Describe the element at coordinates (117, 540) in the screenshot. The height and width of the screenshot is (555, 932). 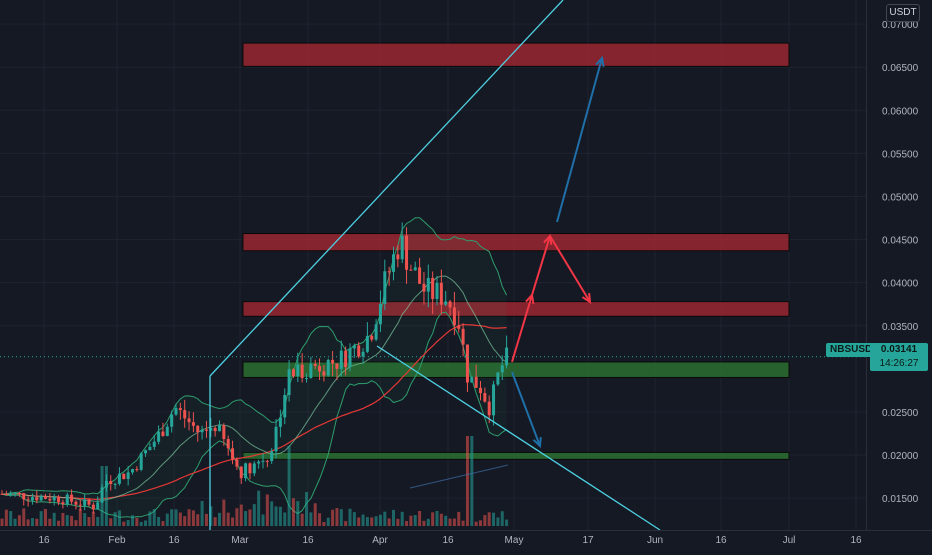
I see `time-tick-label: Feb` at that location.